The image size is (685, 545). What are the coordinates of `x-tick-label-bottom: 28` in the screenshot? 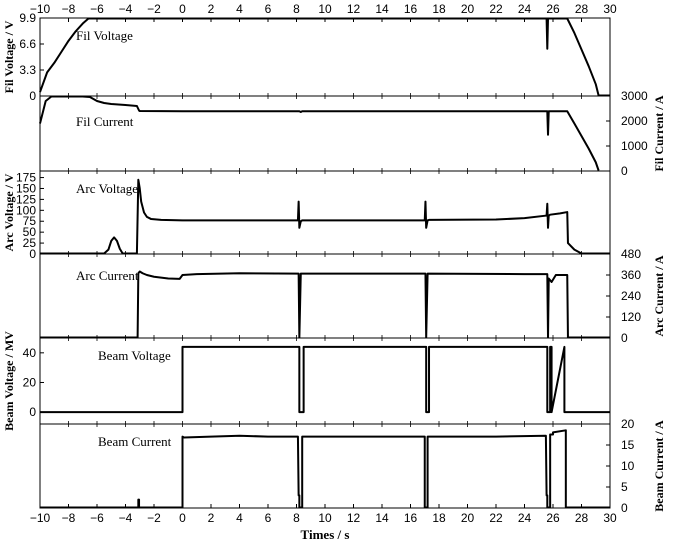 It's located at (582, 518).